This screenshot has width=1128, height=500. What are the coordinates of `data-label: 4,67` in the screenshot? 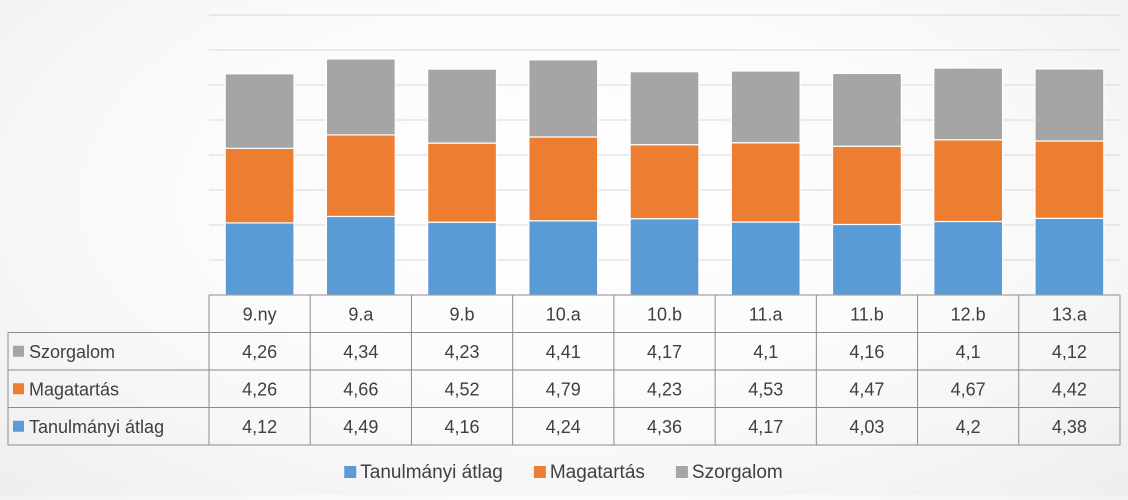 It's located at (968, 389).